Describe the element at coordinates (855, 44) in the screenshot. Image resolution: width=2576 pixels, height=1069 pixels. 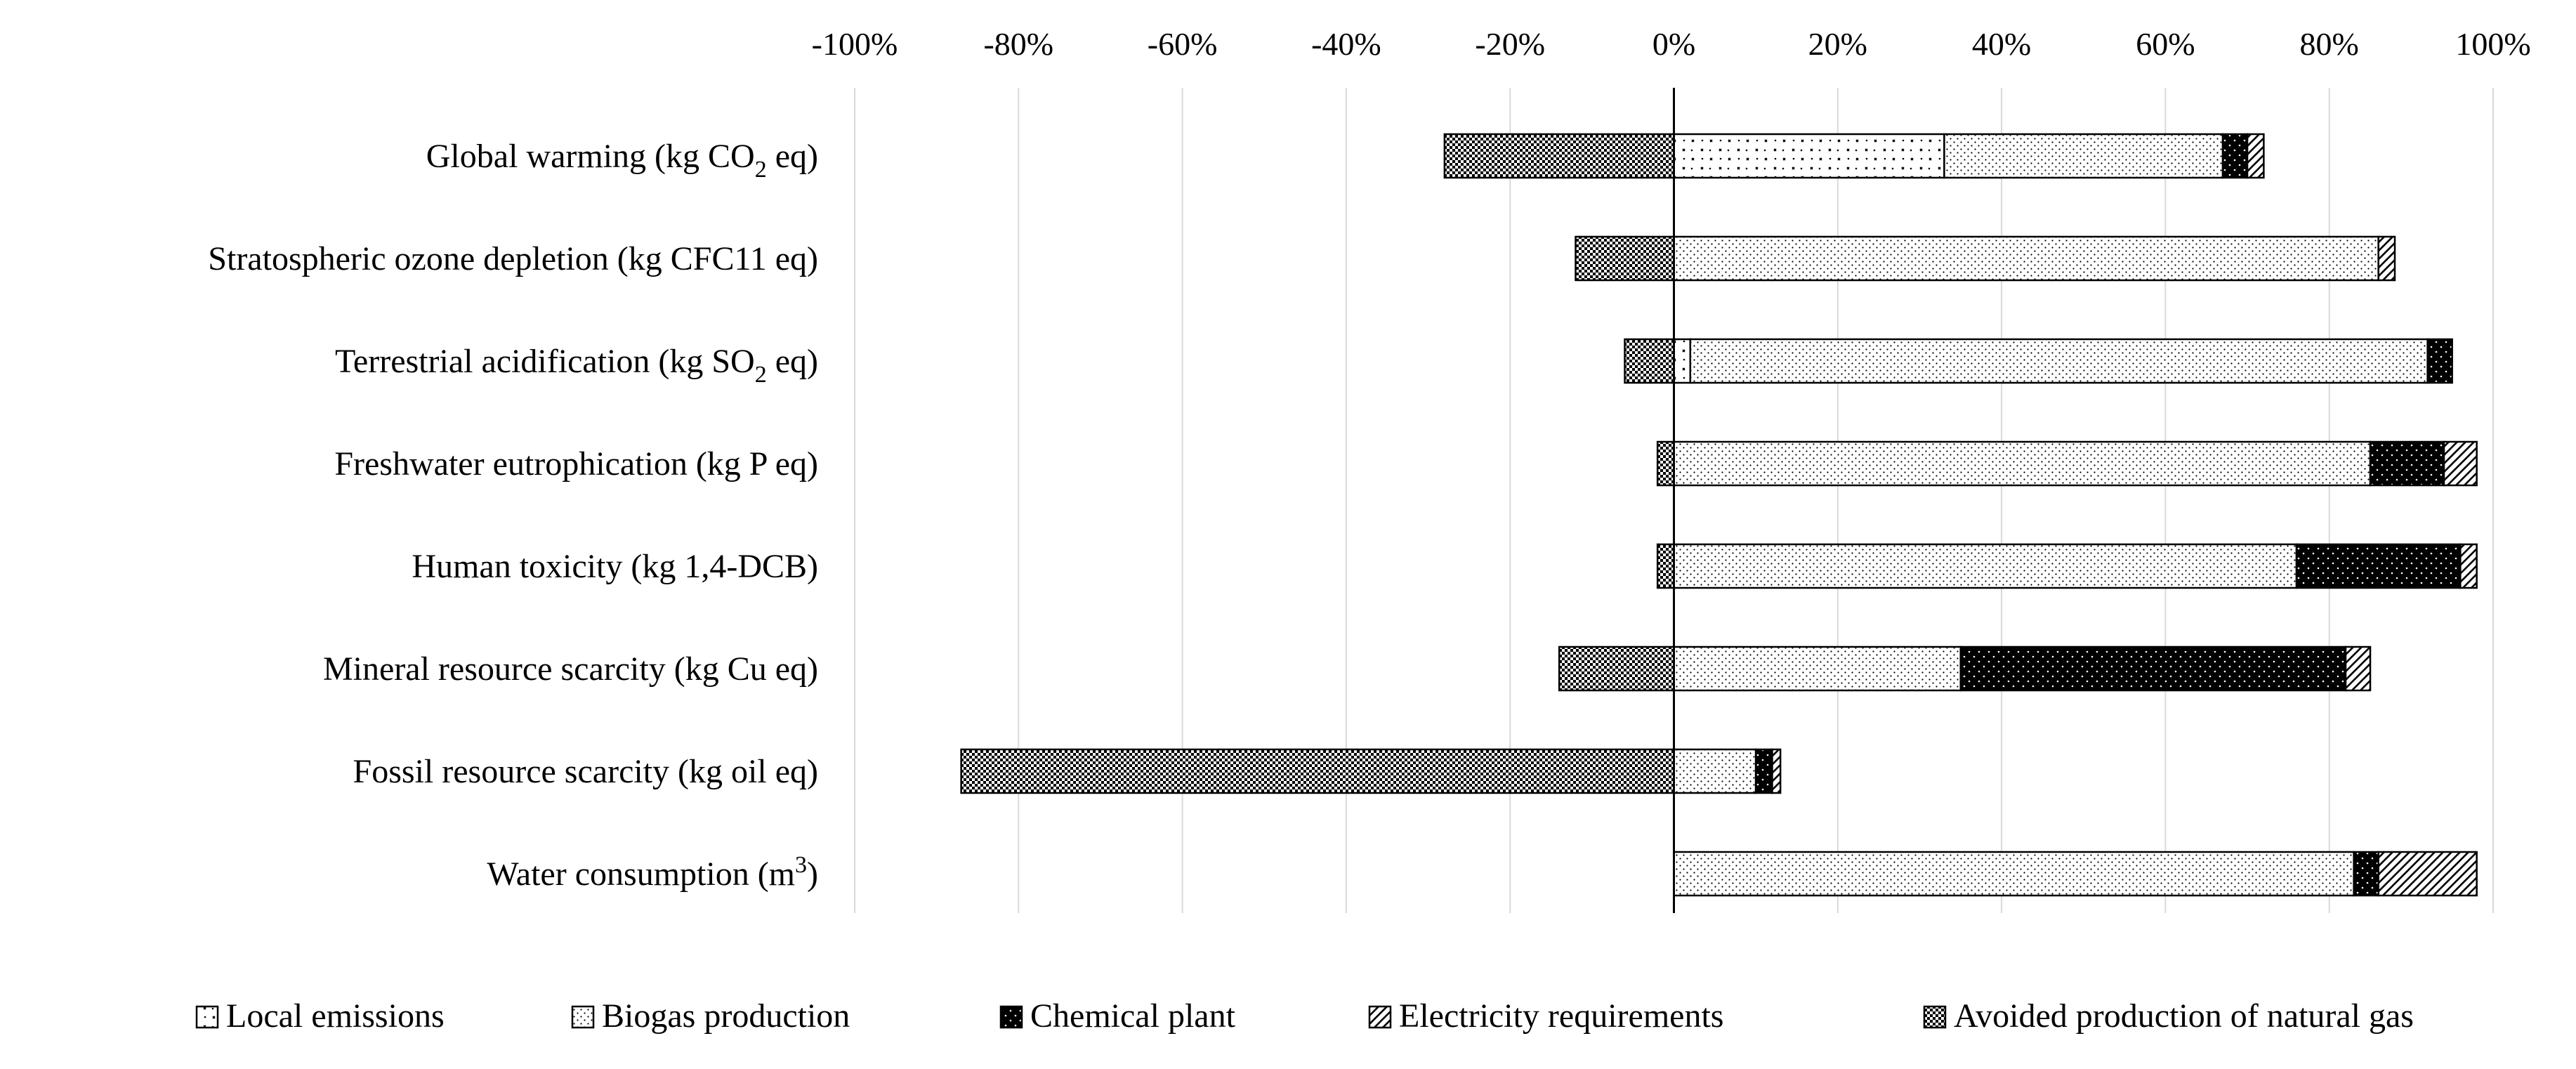
I see `x-tick-label: -100%` at that location.